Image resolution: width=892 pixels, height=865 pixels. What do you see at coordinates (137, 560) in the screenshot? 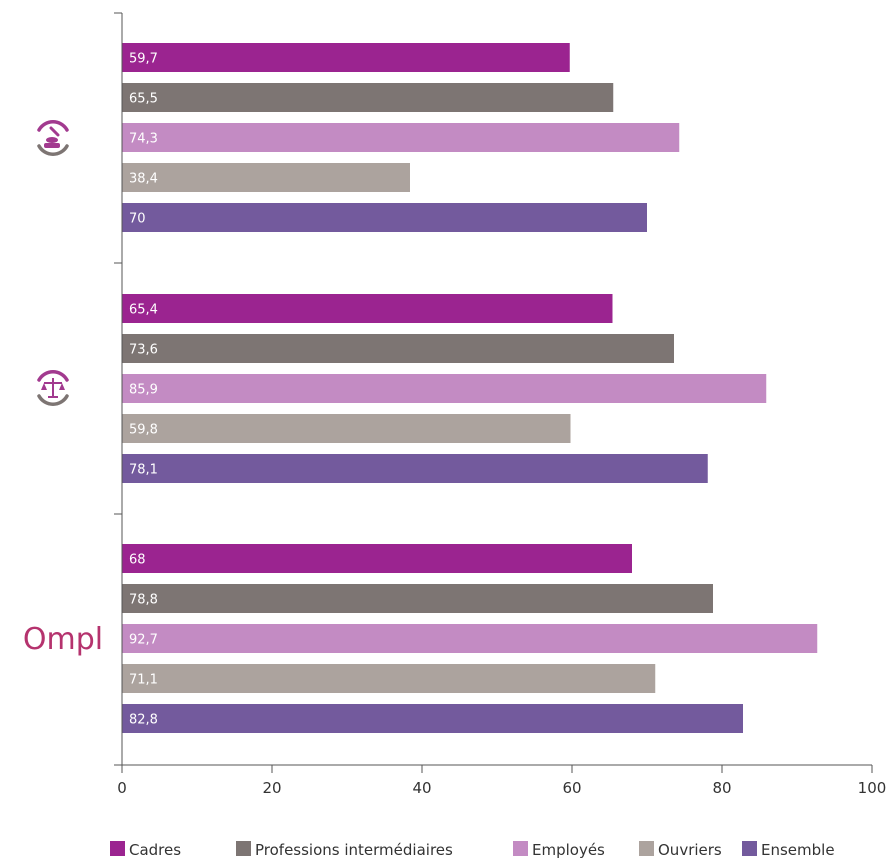
I see `bar-value-label: 68` at bounding box center [137, 560].